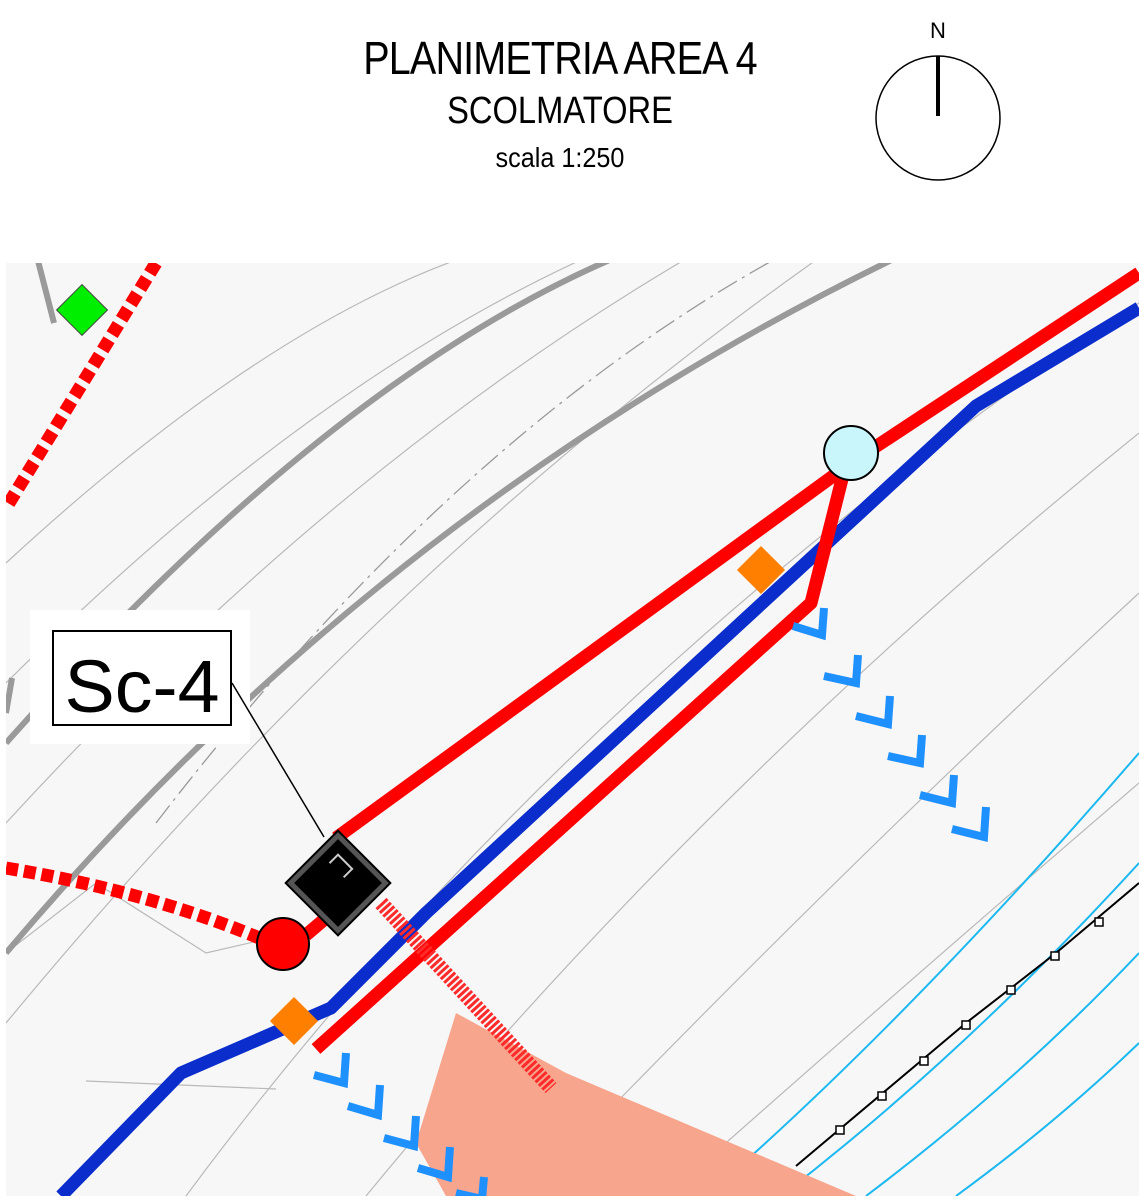  What do you see at coordinates (560, 58) in the screenshot?
I see `map-title: PLANIMETRIA AREA 4` at bounding box center [560, 58].